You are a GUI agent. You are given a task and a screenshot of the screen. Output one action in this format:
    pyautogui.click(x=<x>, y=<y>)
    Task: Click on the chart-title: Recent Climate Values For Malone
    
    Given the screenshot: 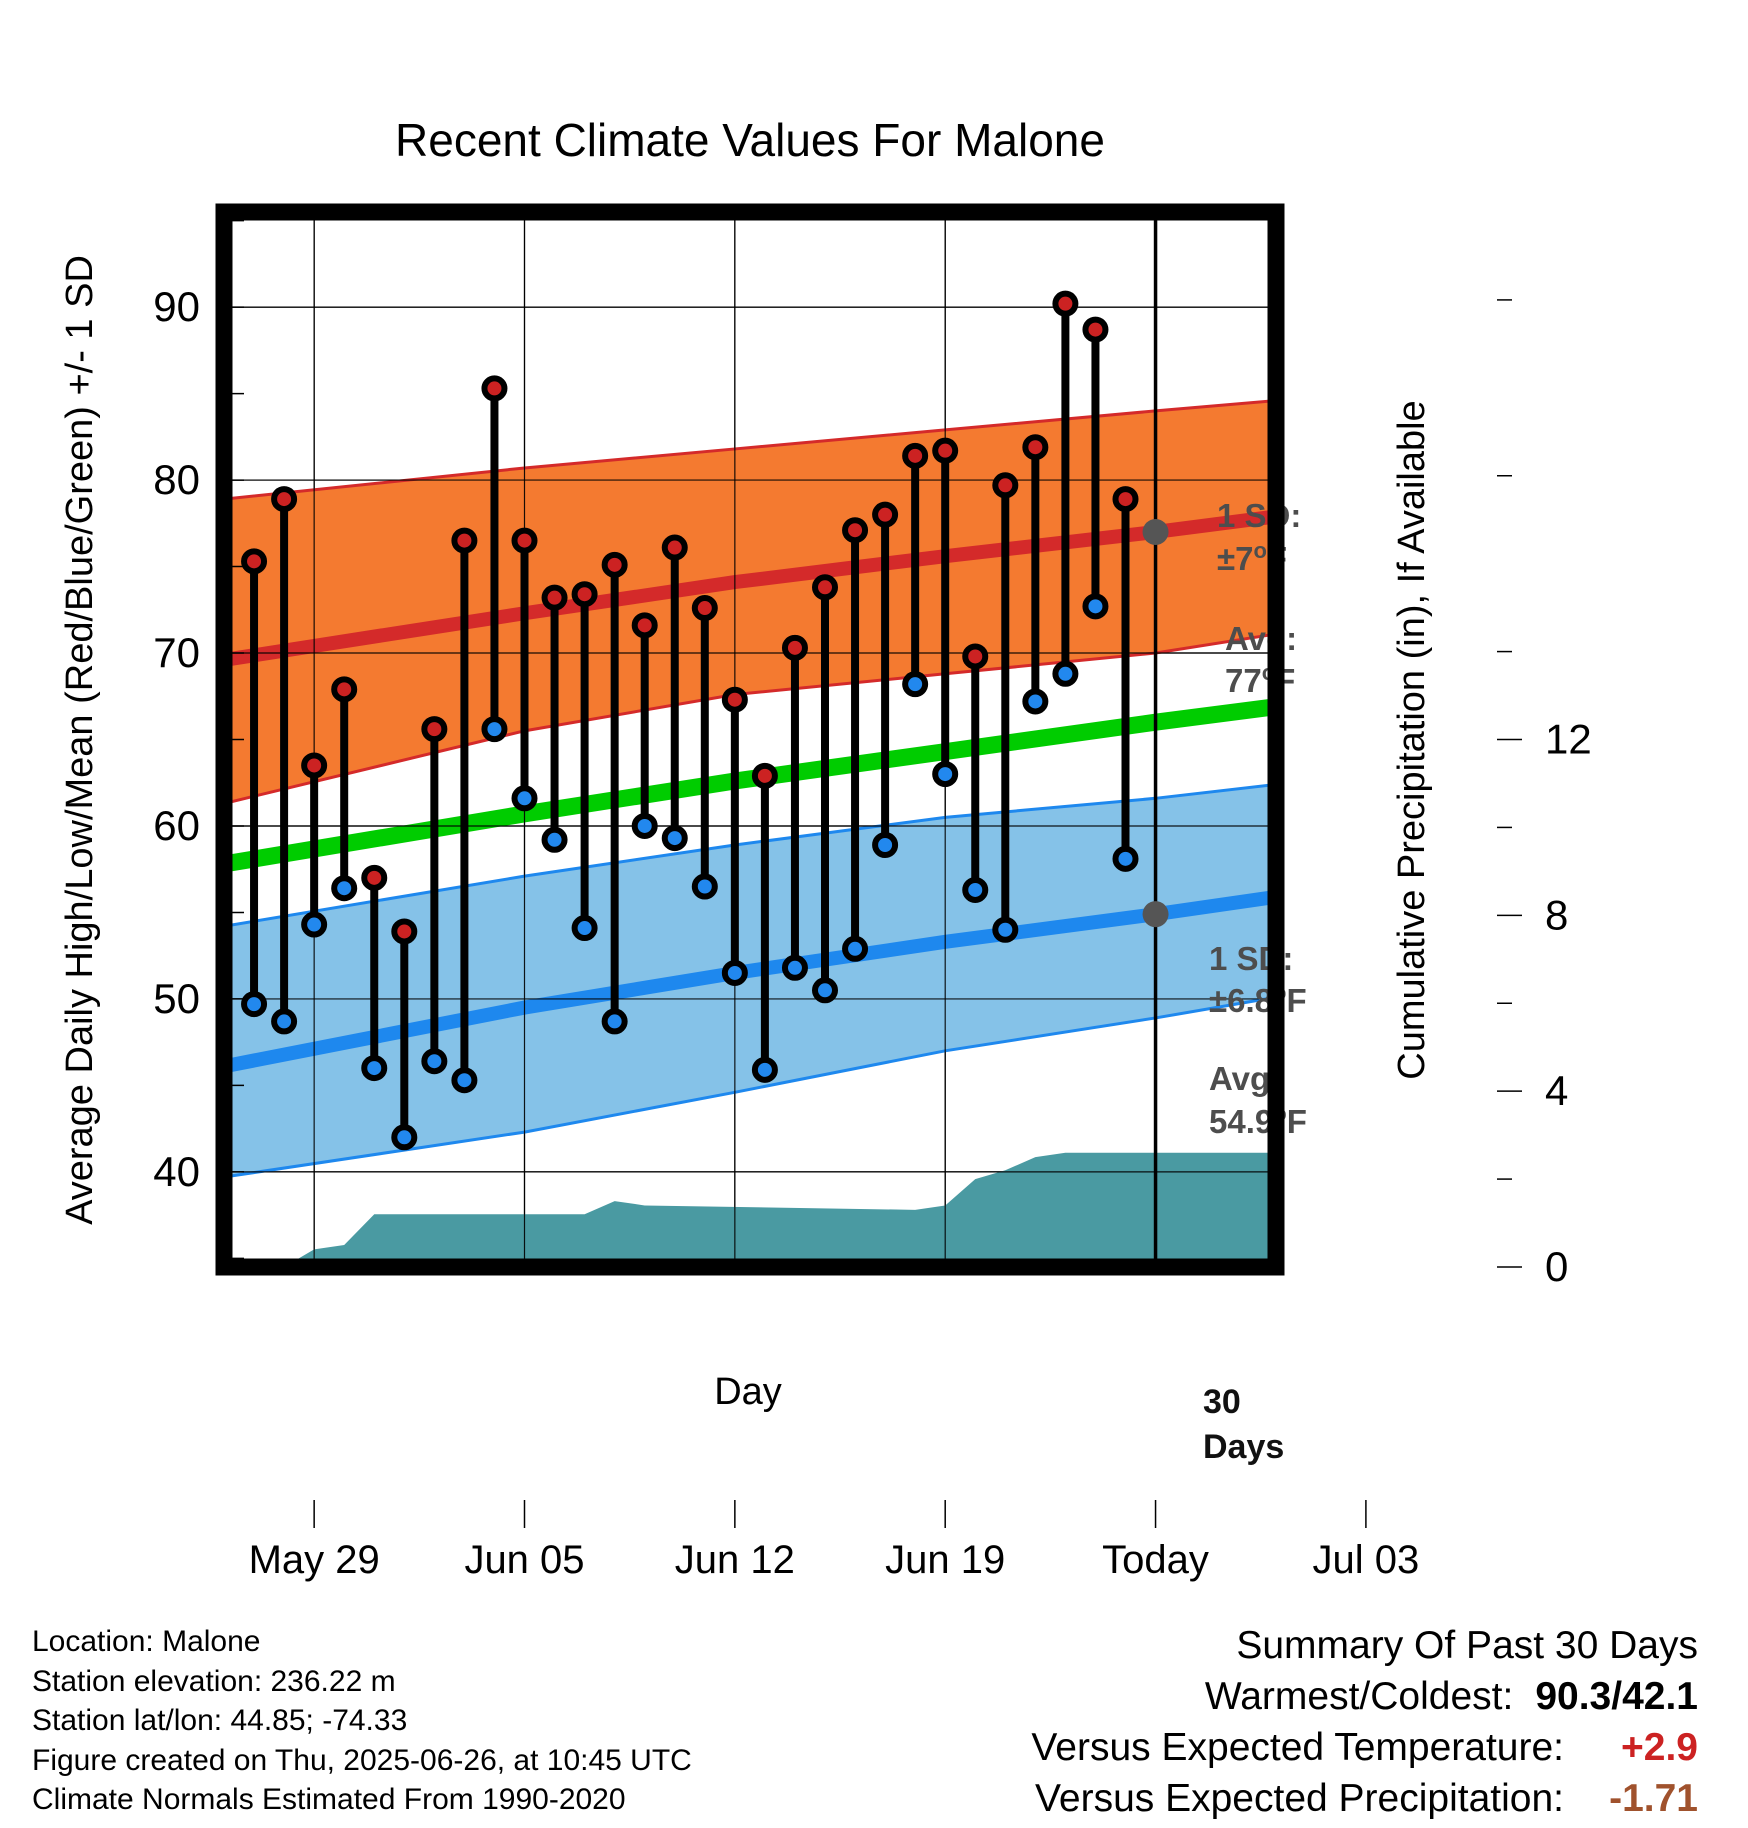 What is the action you would take?
    pyautogui.click(x=750, y=140)
    